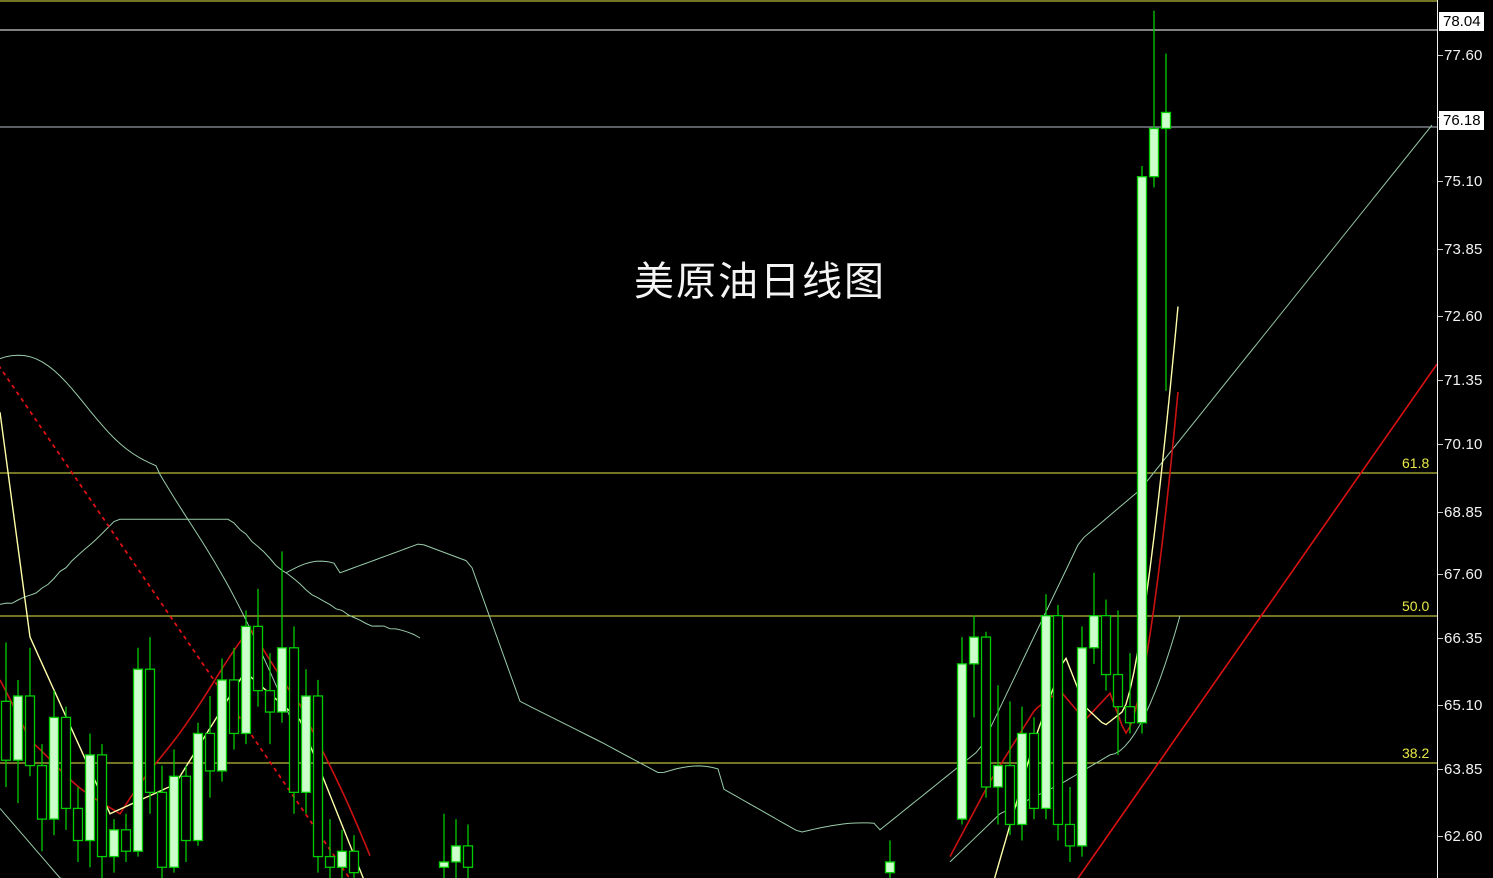  Describe the element at coordinates (1416, 753) in the screenshot. I see `fib-level-label: 38.2` at that location.